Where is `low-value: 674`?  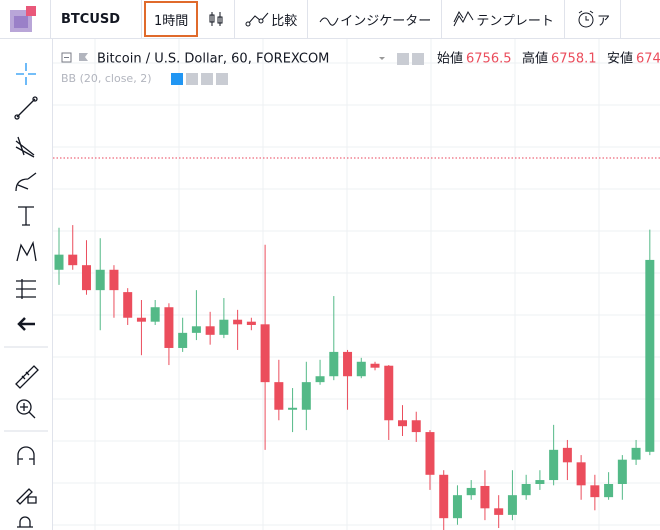 low-value: 674 is located at coordinates (648, 59).